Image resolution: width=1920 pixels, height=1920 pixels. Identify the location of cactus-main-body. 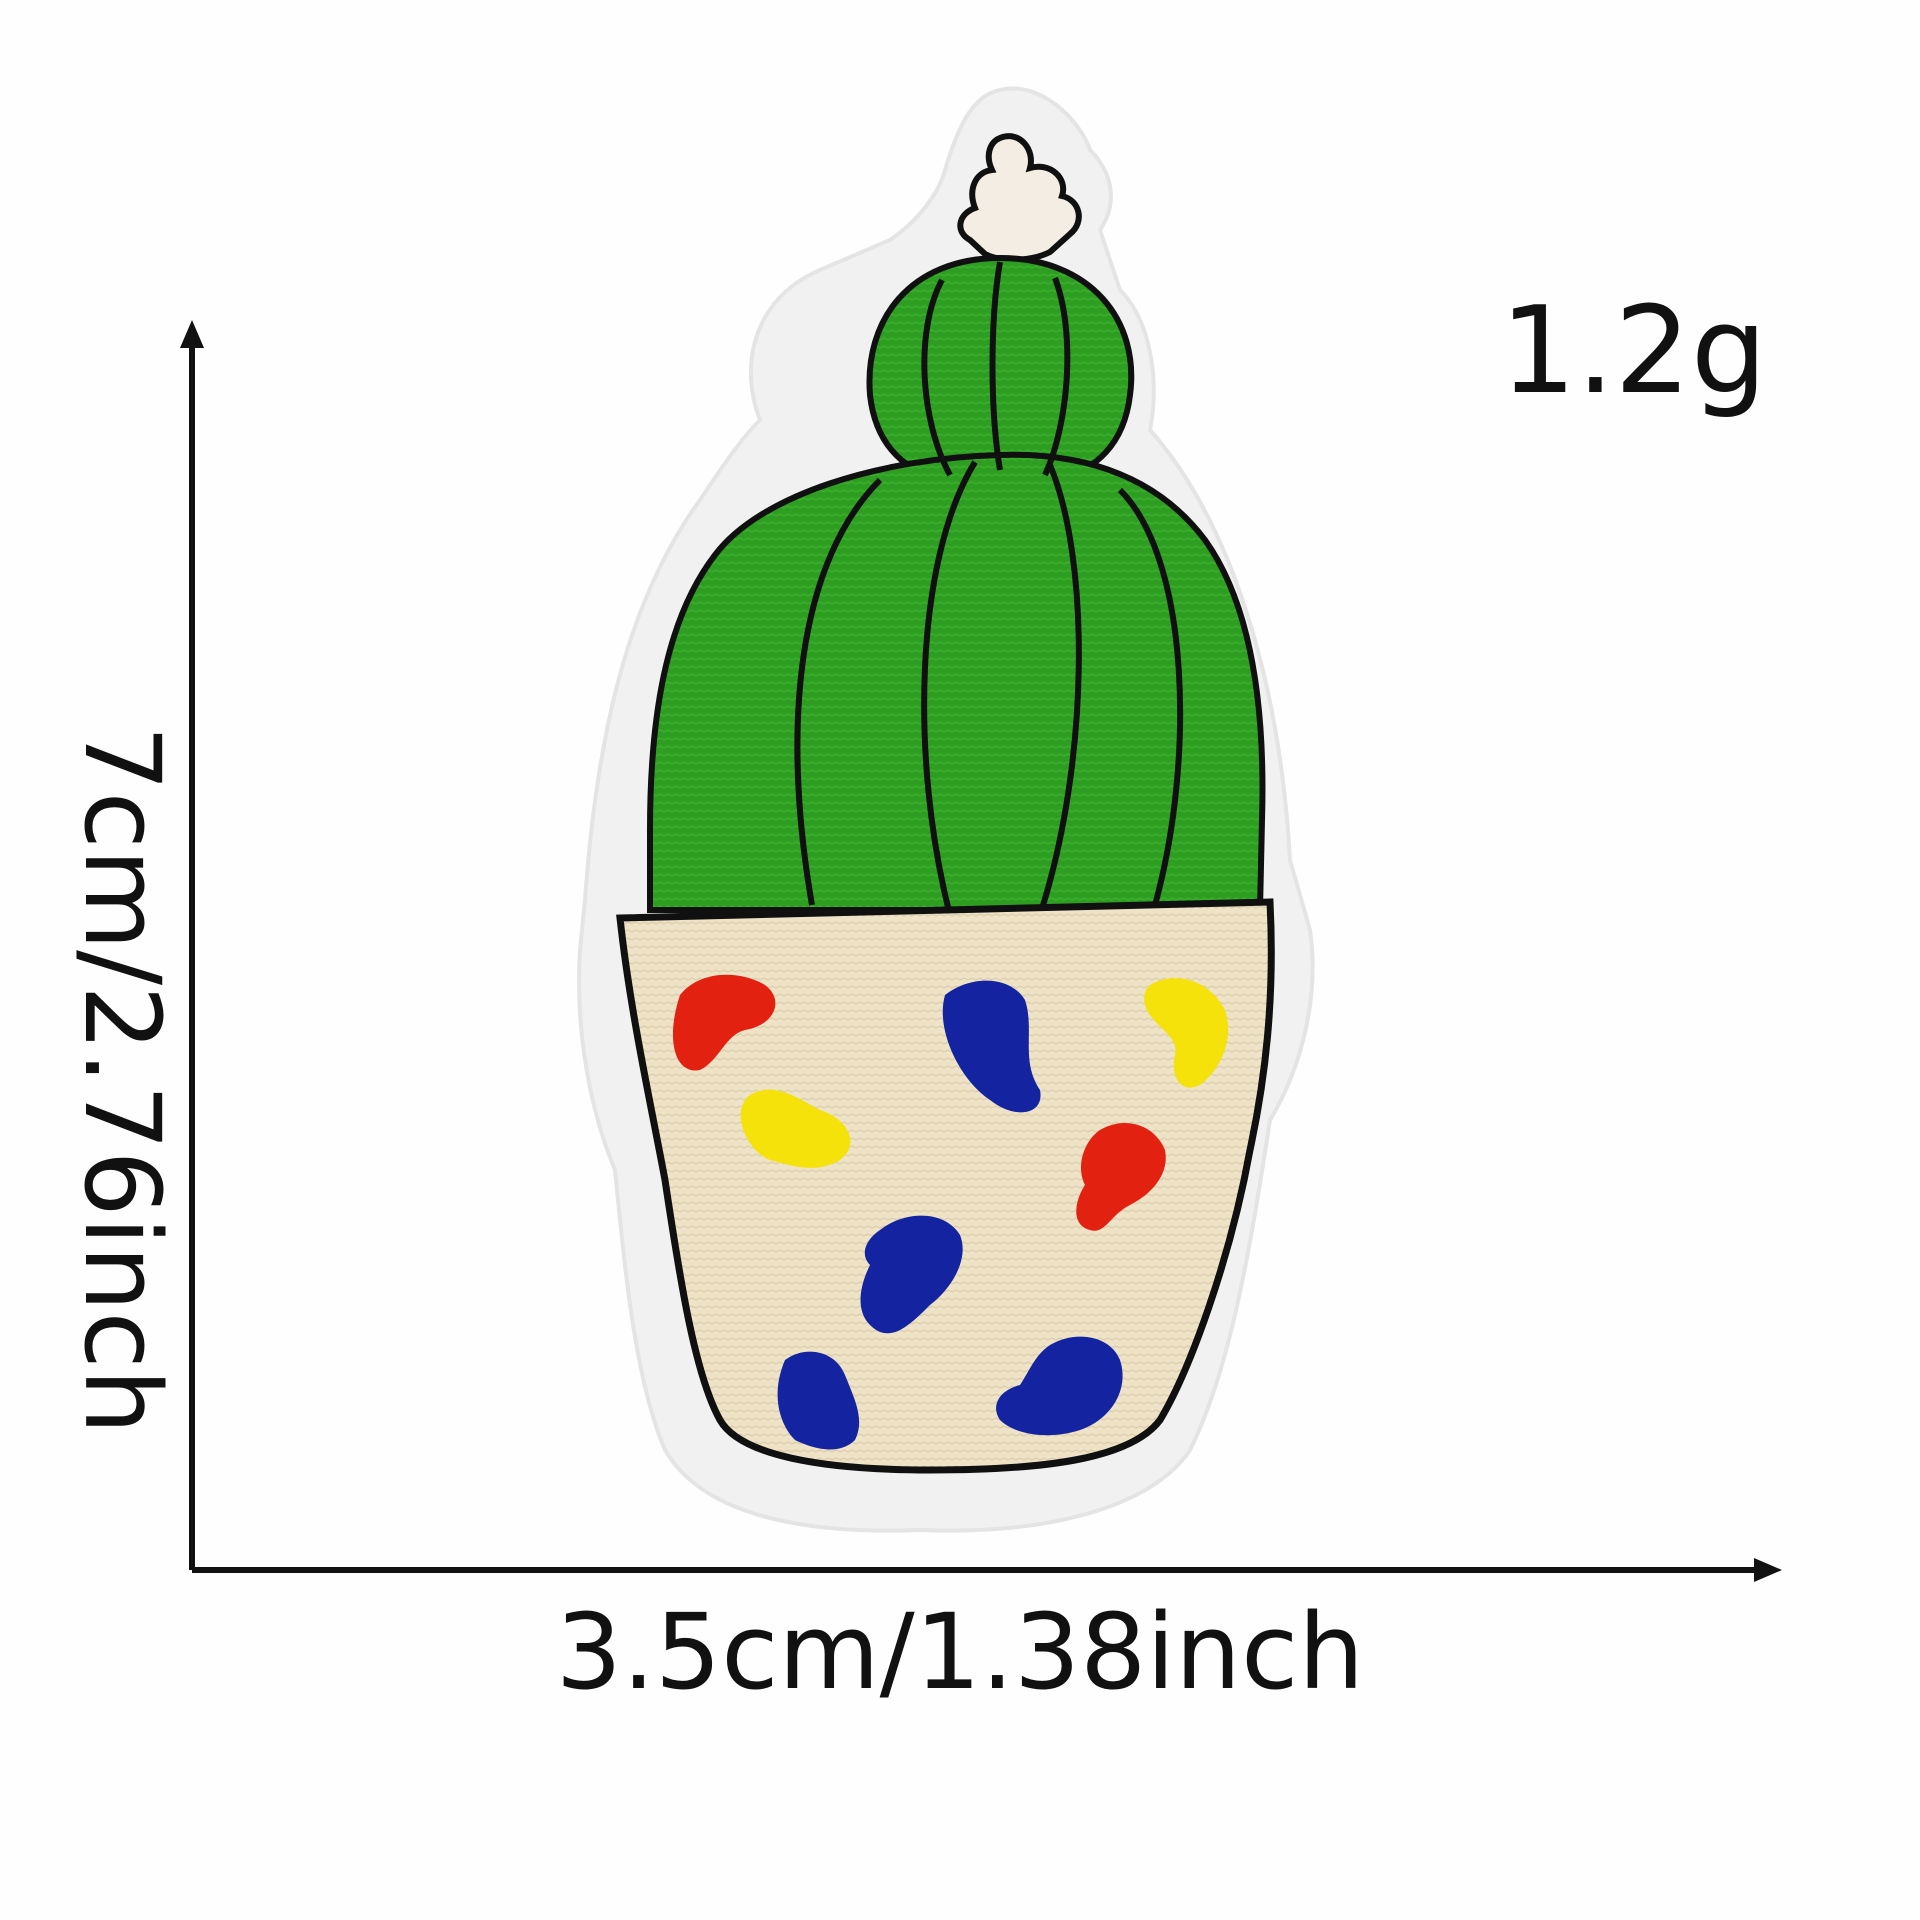
(956, 682).